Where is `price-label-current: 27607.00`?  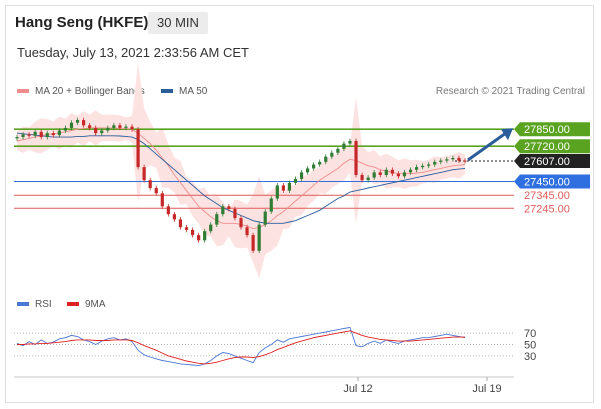
price-label-current: 27607.00 is located at coordinates (552, 160).